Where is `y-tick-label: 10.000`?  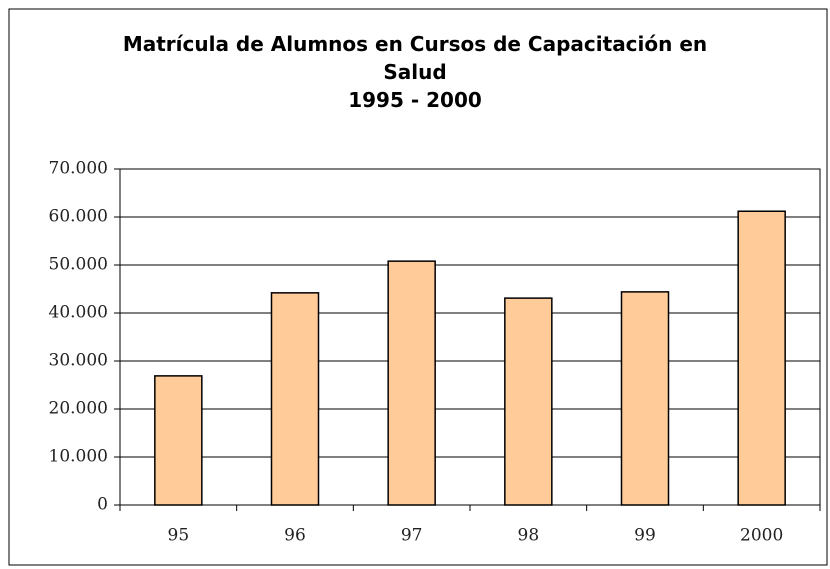 y-tick-label: 10.000 is located at coordinates (78, 457).